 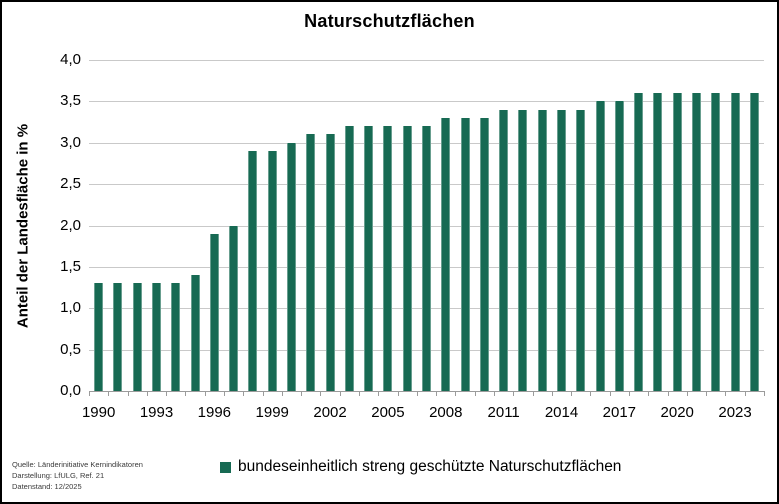 What do you see at coordinates (214, 412) in the screenshot?
I see `x-tick-label-1996: 1996` at bounding box center [214, 412].